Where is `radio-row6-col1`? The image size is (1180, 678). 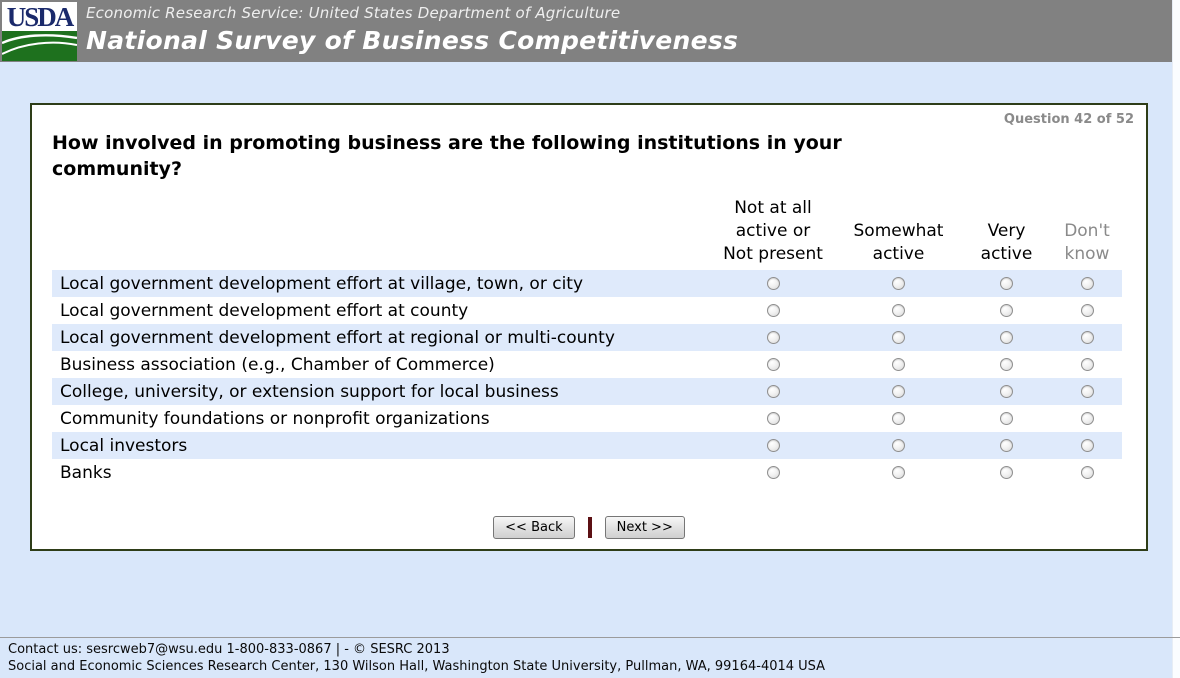 radio-row6-col1 is located at coordinates (898, 445).